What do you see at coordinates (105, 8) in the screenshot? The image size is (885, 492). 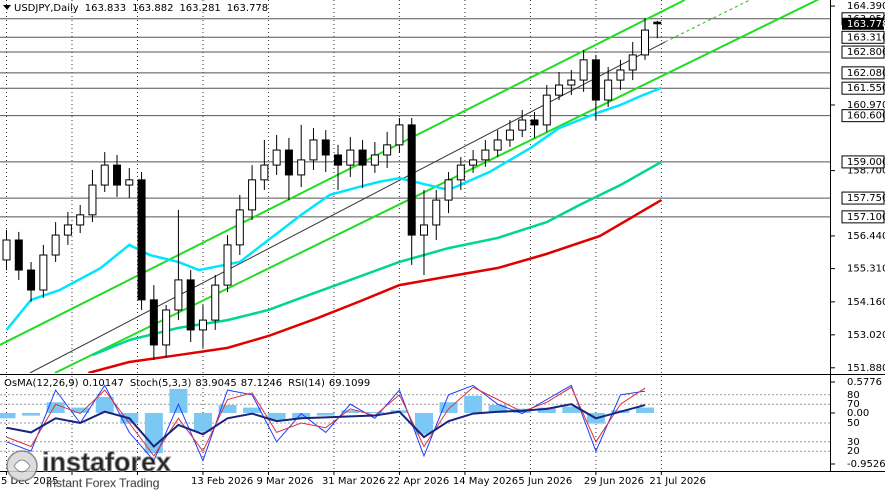 I see `ohlc-open: 163.833` at bounding box center [105, 8].